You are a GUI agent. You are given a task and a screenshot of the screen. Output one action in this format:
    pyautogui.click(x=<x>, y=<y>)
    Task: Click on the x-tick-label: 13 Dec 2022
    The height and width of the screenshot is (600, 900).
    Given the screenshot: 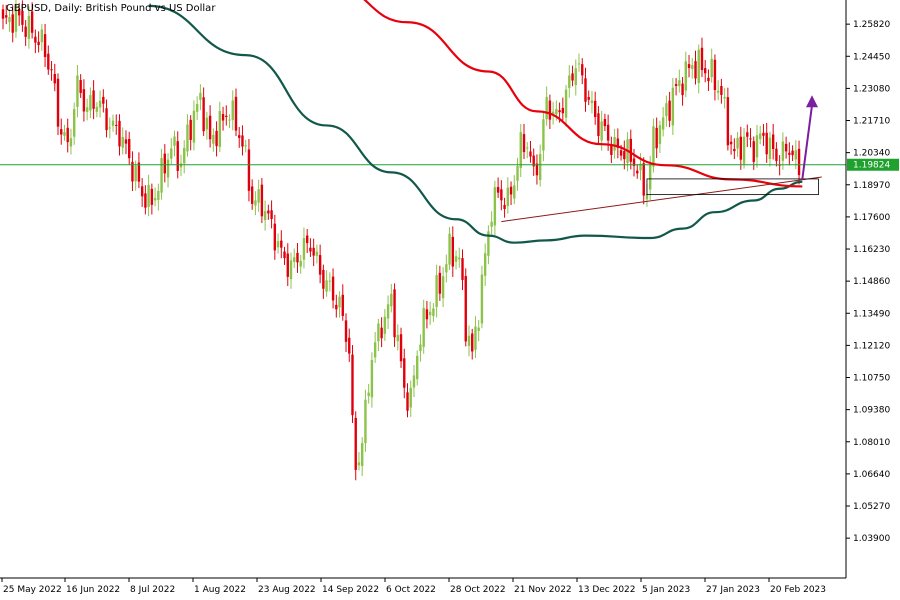 What is the action you would take?
    pyautogui.click(x=607, y=590)
    